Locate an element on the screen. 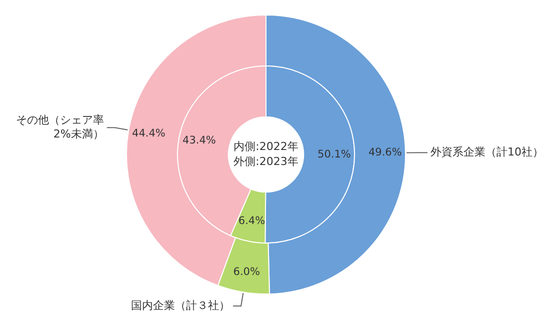  data-label: 6.4% is located at coordinates (252, 220).